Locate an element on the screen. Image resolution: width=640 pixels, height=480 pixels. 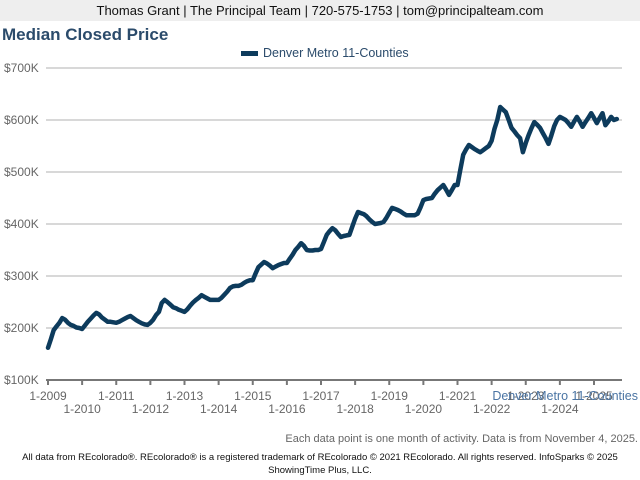
x-tick-label: 1-2017 is located at coordinates (321, 396).